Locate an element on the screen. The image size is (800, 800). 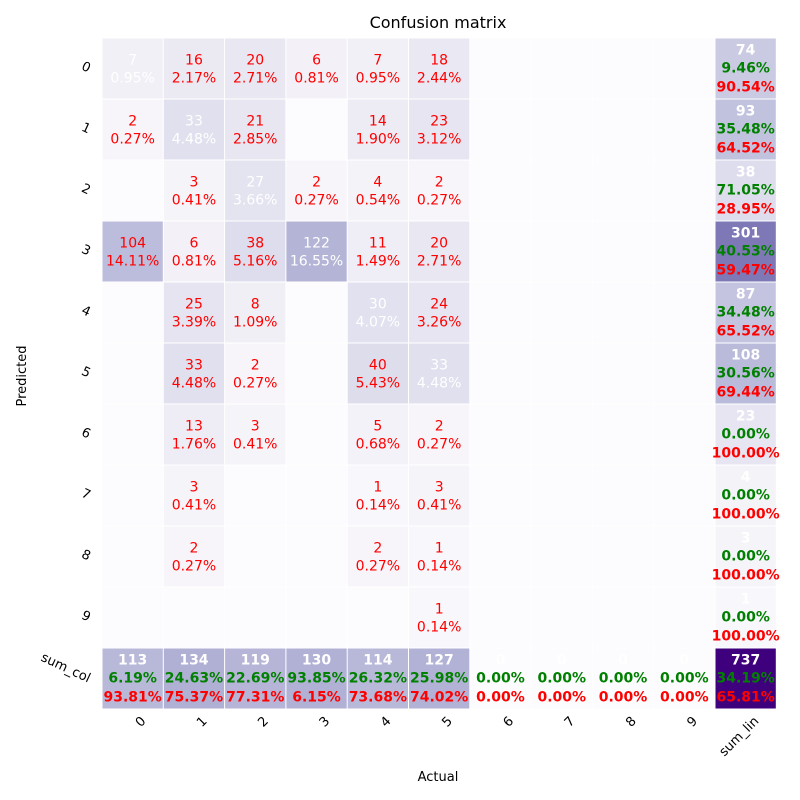
y-tick-label-3: 3 is located at coordinates (86, 250).